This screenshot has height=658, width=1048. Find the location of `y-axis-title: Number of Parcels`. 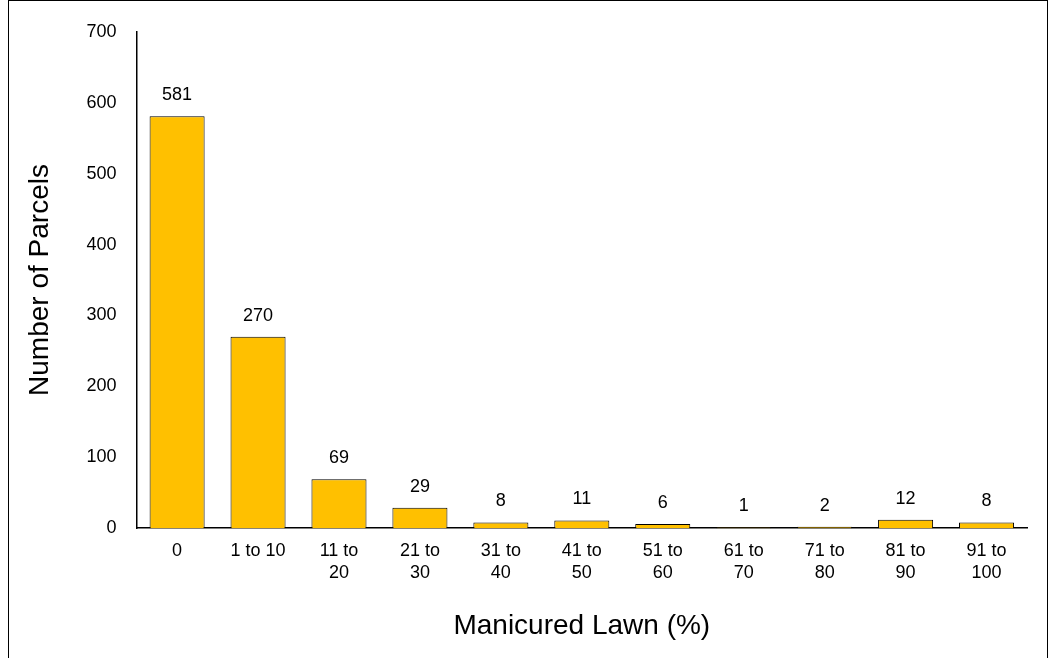

y-axis-title: Number of Parcels is located at coordinates (38, 280).